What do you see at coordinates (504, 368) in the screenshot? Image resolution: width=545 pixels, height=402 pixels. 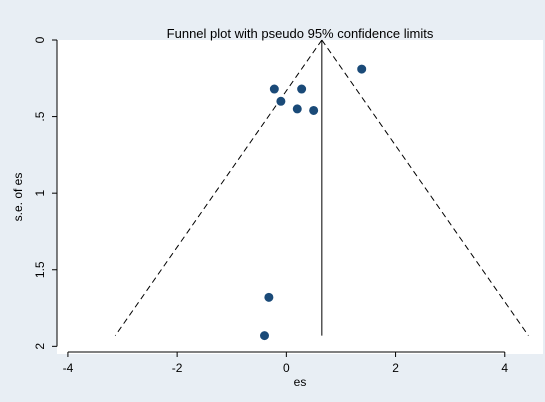 I see `x-tick-label: 4` at bounding box center [504, 368].